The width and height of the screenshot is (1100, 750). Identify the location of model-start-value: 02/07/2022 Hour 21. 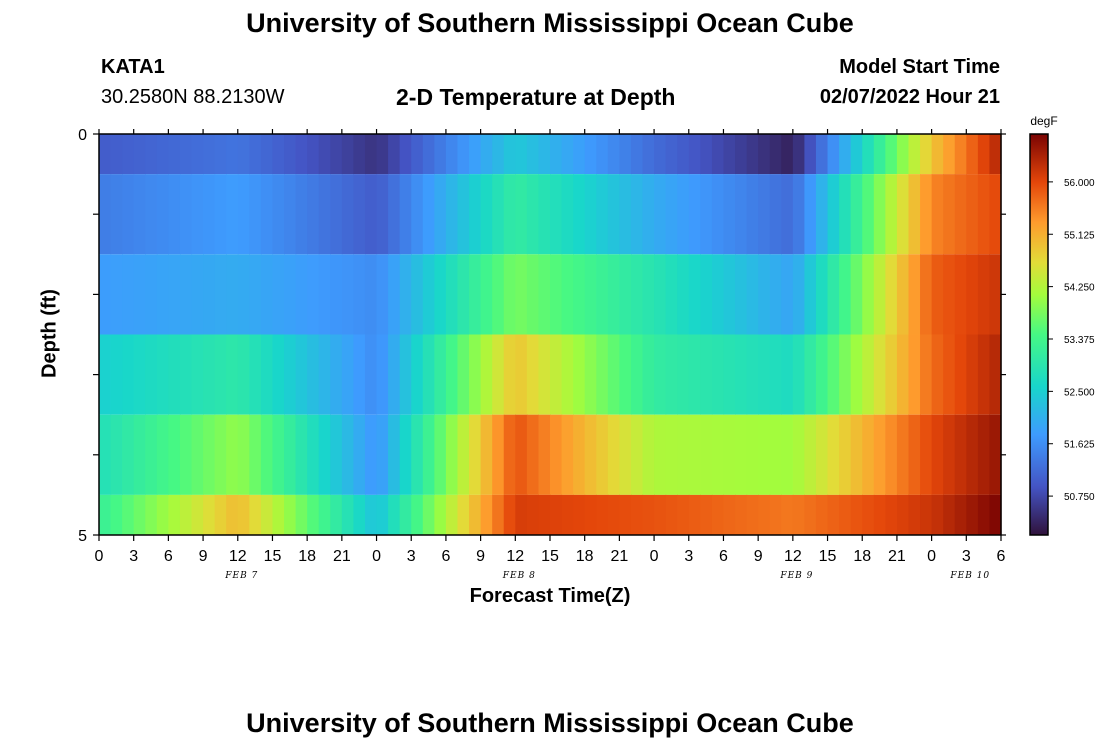
(909, 97).